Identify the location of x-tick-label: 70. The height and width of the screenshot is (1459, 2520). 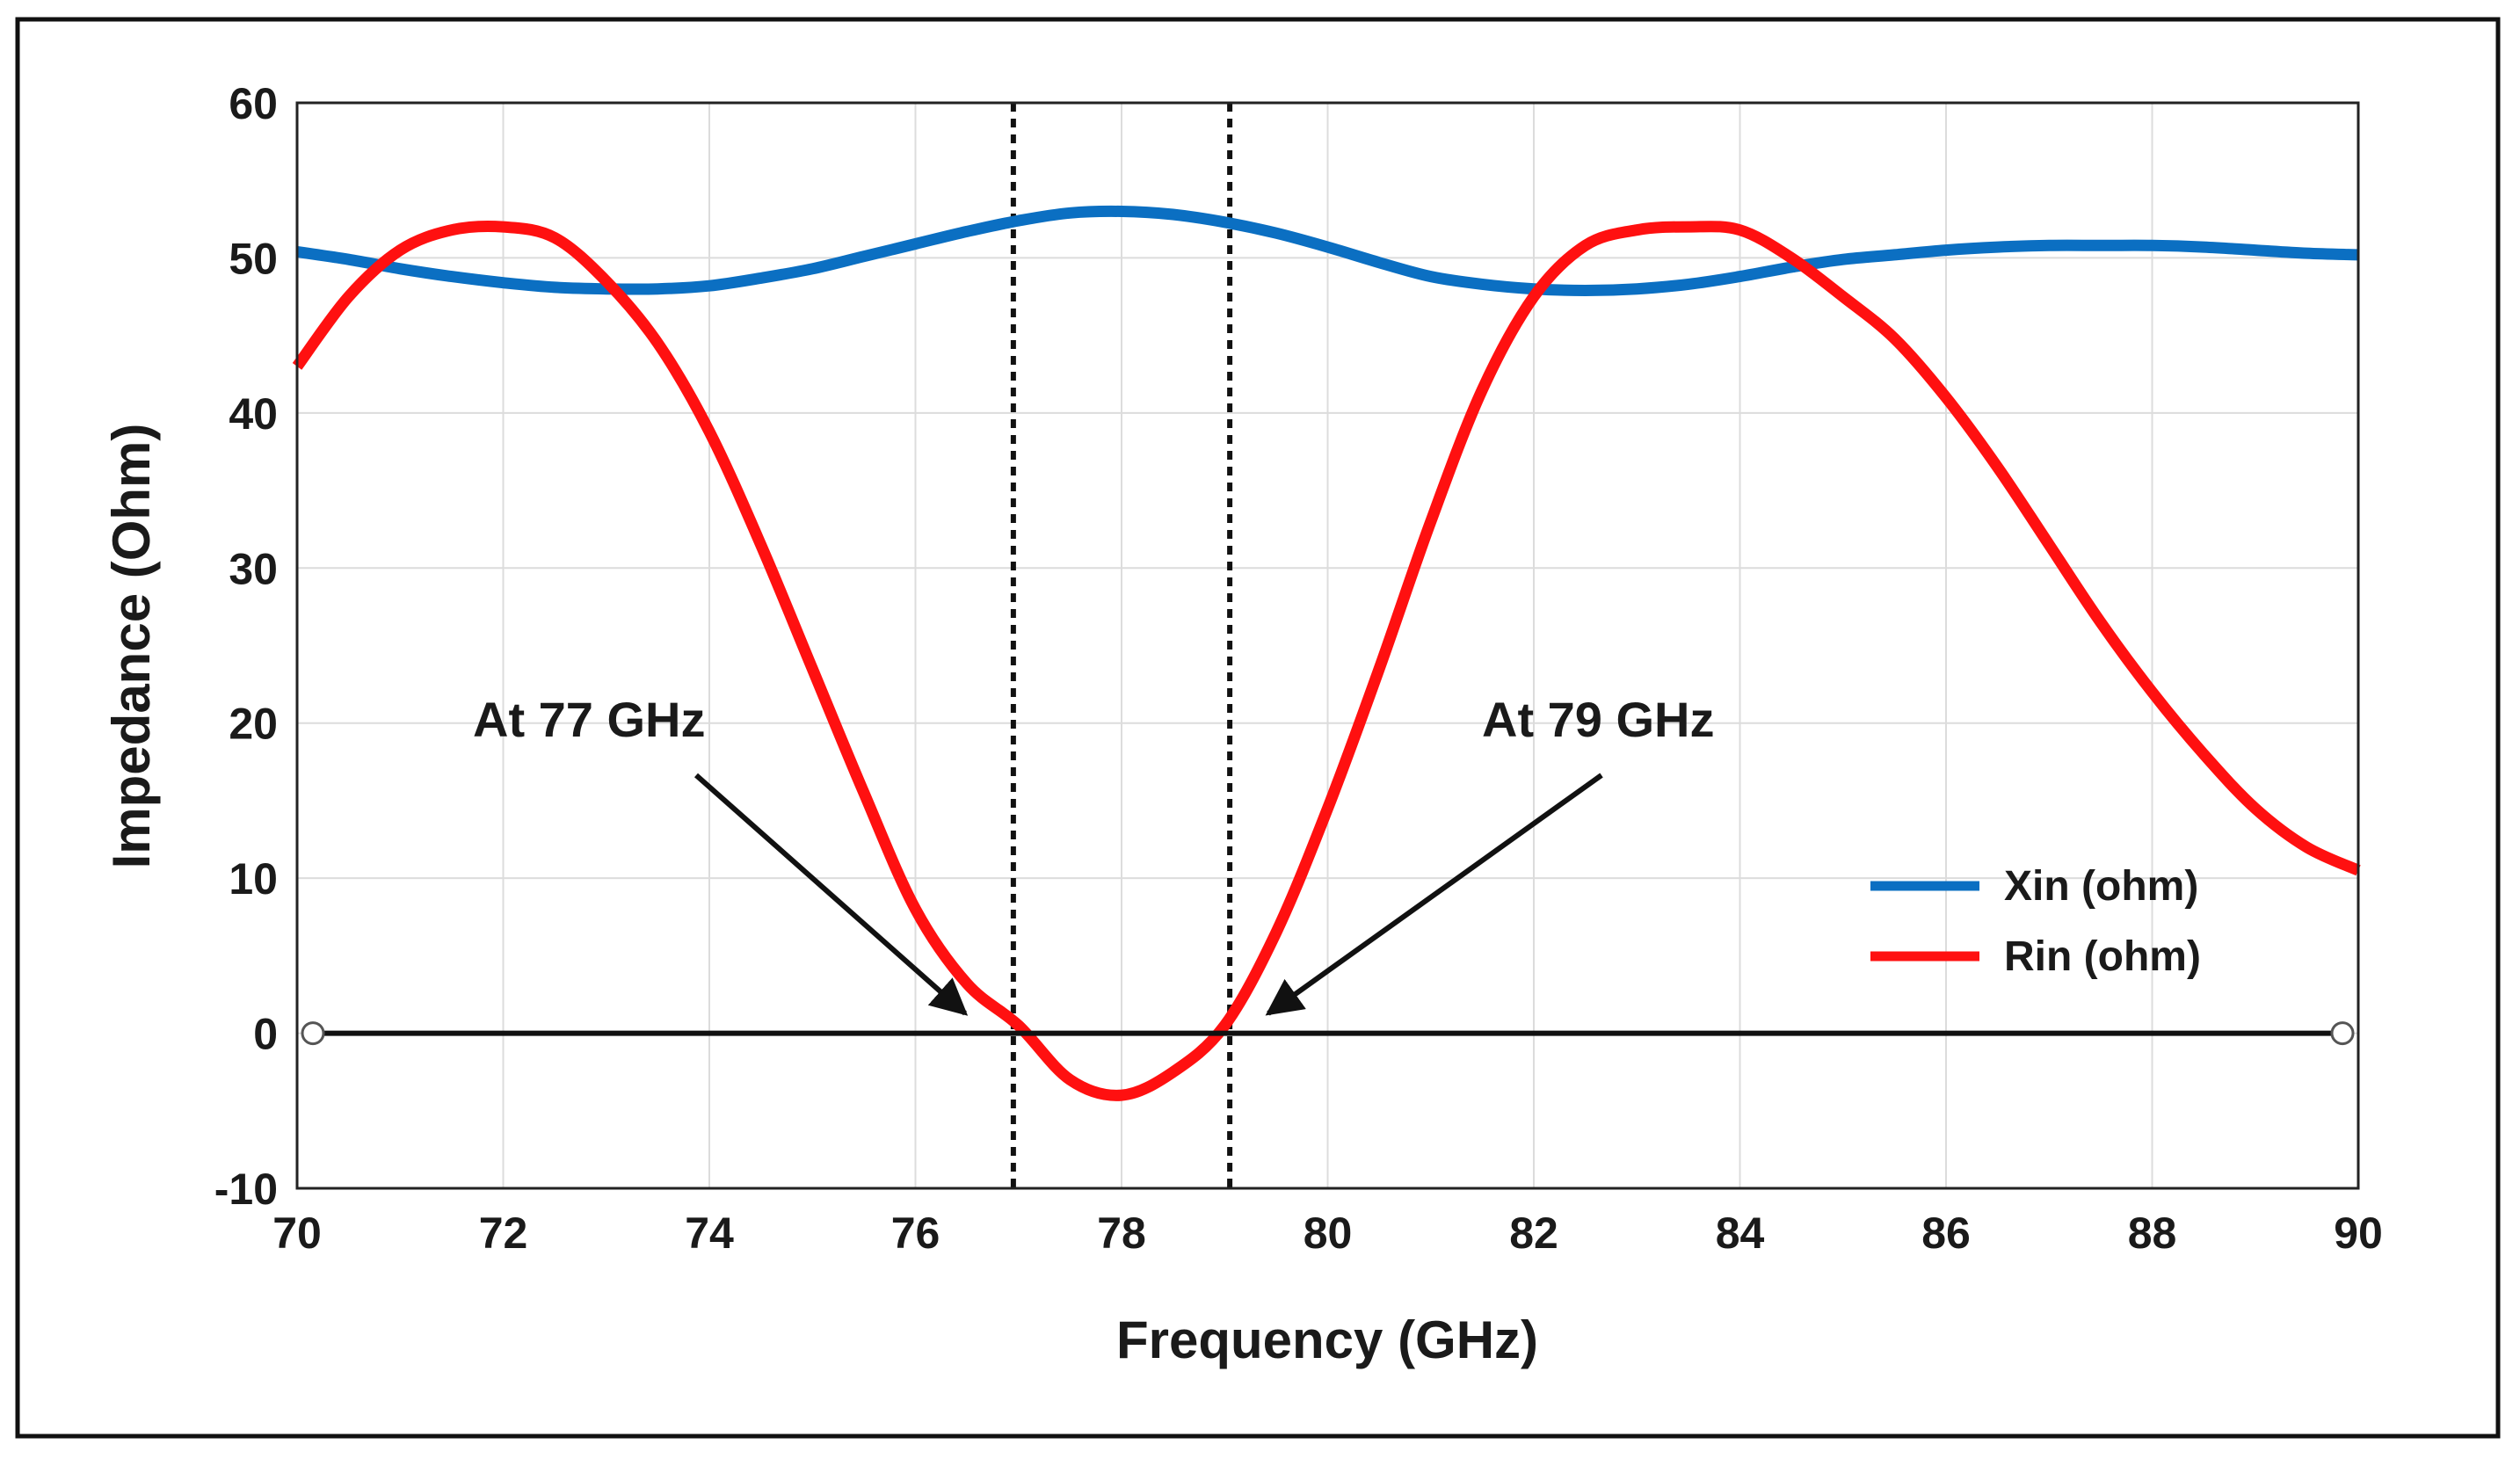
(297, 1233).